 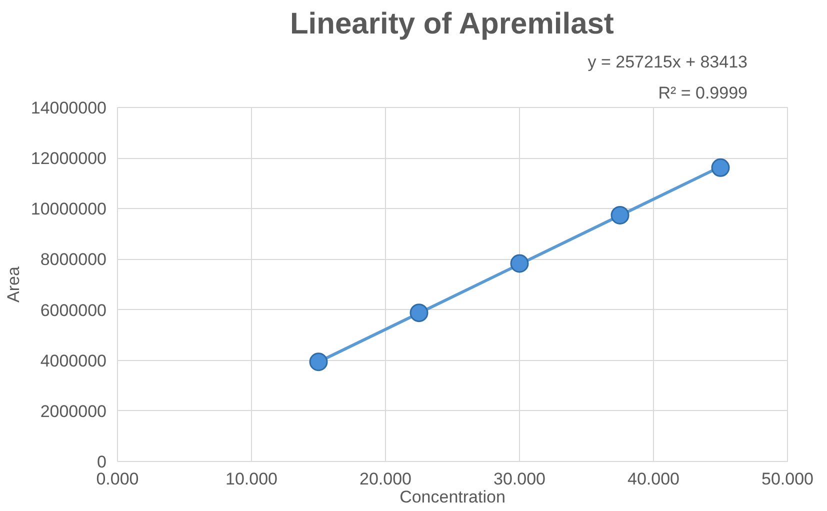 What do you see at coordinates (654, 479) in the screenshot?
I see `x-tick-label: 40.000` at bounding box center [654, 479].